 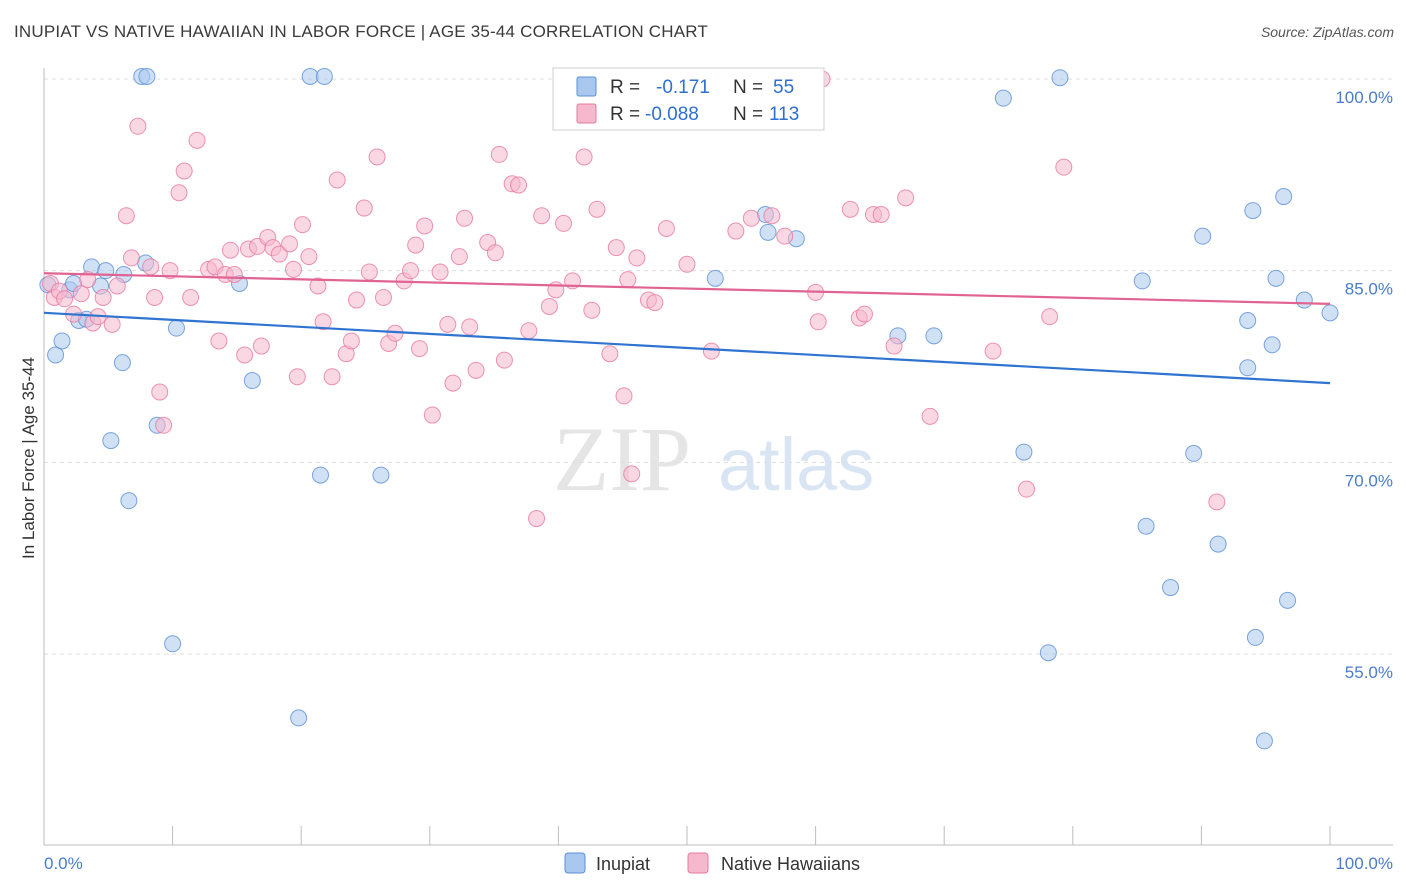 What do you see at coordinates (1364, 863) in the screenshot?
I see `x-tick-label-100: 100.0%` at bounding box center [1364, 863].